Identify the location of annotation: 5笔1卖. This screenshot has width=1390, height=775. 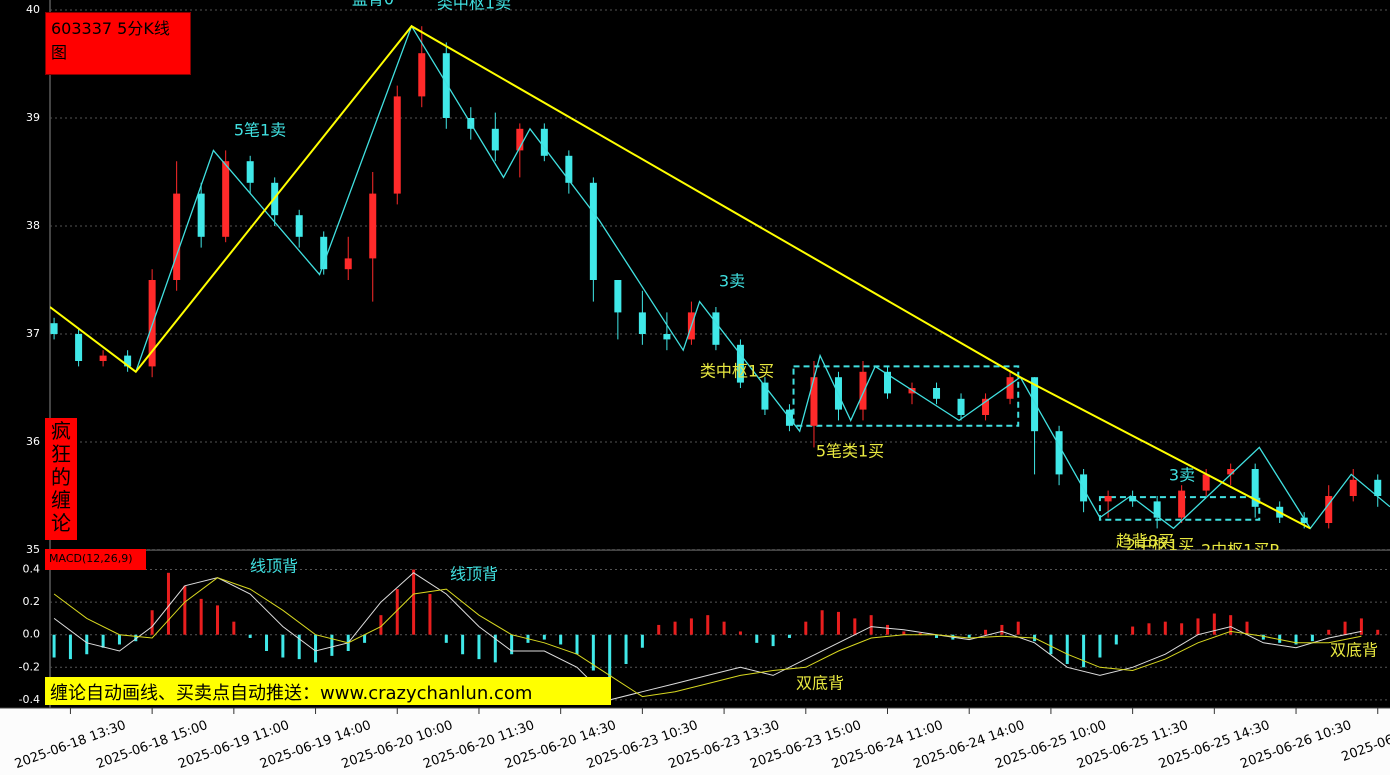
(260, 130).